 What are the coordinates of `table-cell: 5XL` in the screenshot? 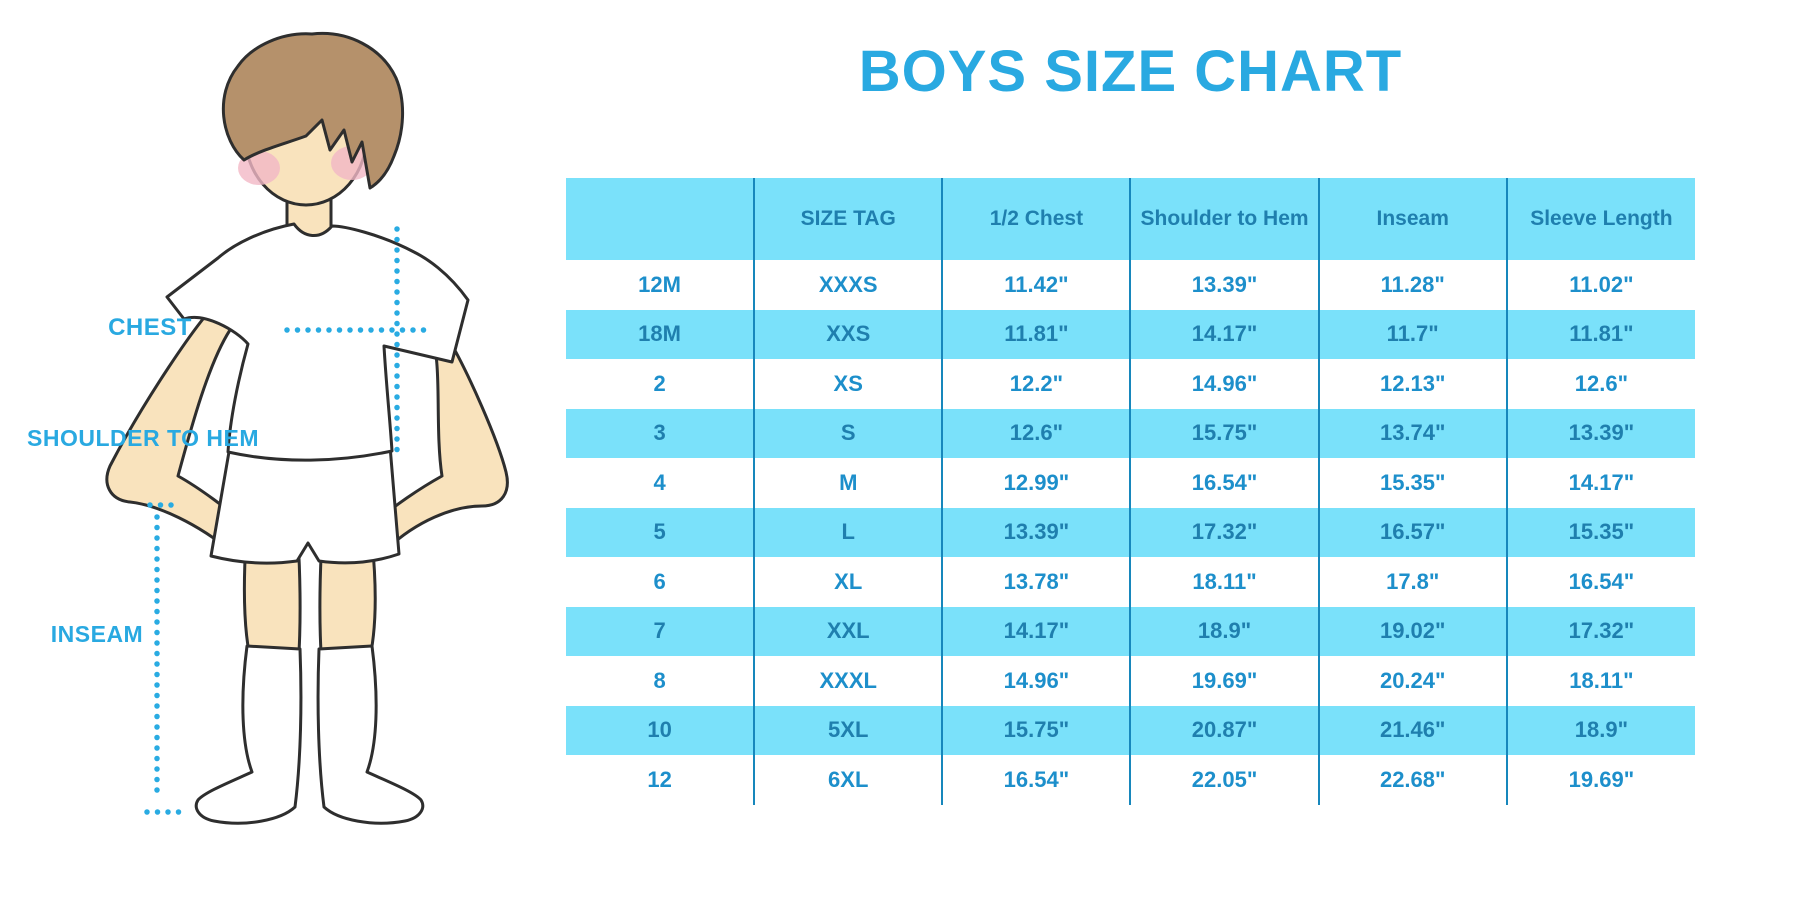 It's located at (848, 730).